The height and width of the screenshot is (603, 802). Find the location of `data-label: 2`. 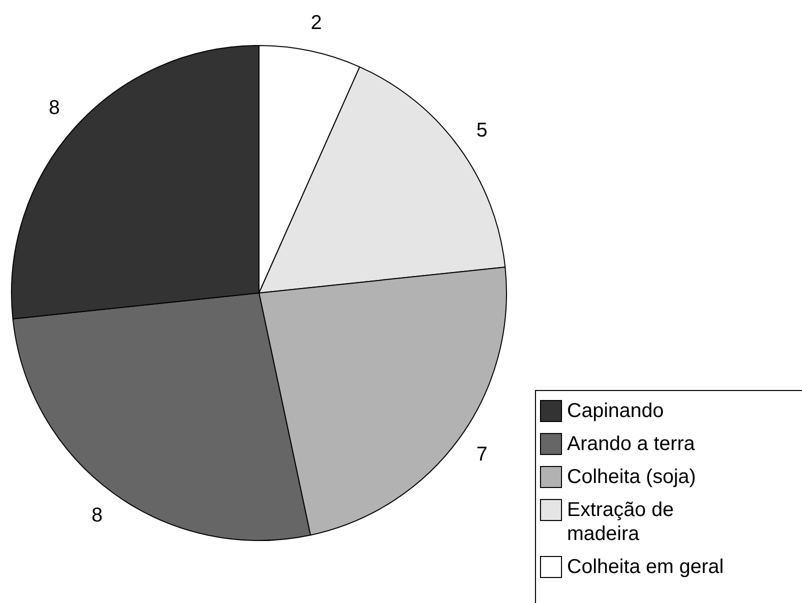

data-label: 2 is located at coordinates (316, 23).